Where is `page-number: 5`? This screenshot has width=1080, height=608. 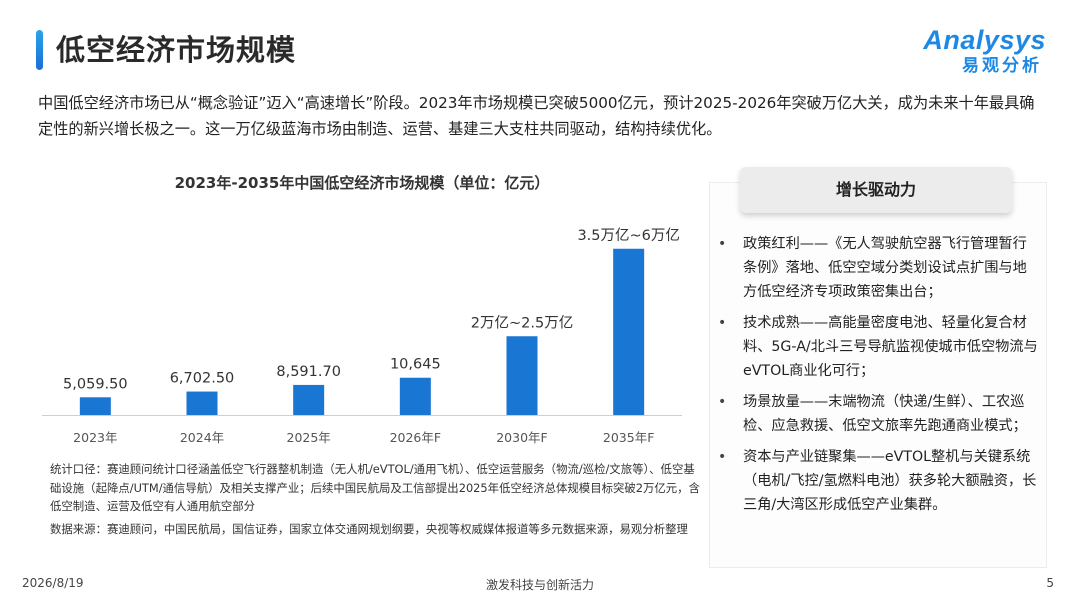 page-number: 5 is located at coordinates (1050, 583).